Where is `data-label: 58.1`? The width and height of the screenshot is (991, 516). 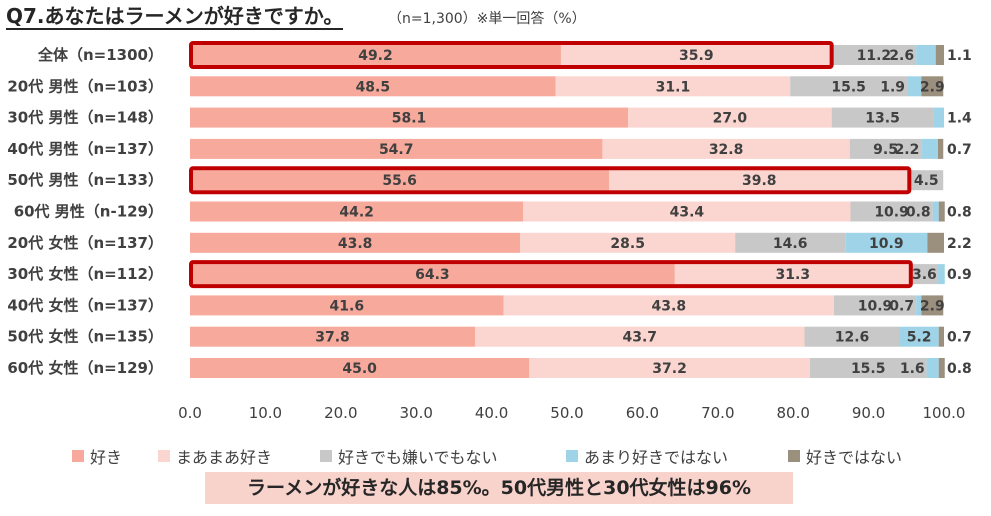
data-label: 58.1 is located at coordinates (409, 119).